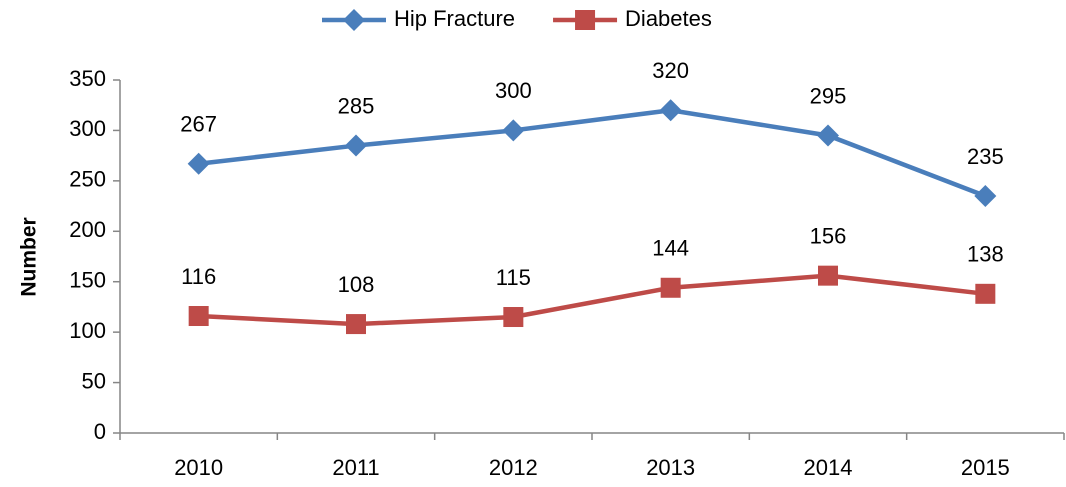 This screenshot has width=1066, height=487. What do you see at coordinates (198, 124) in the screenshot?
I see `data-label: 267` at bounding box center [198, 124].